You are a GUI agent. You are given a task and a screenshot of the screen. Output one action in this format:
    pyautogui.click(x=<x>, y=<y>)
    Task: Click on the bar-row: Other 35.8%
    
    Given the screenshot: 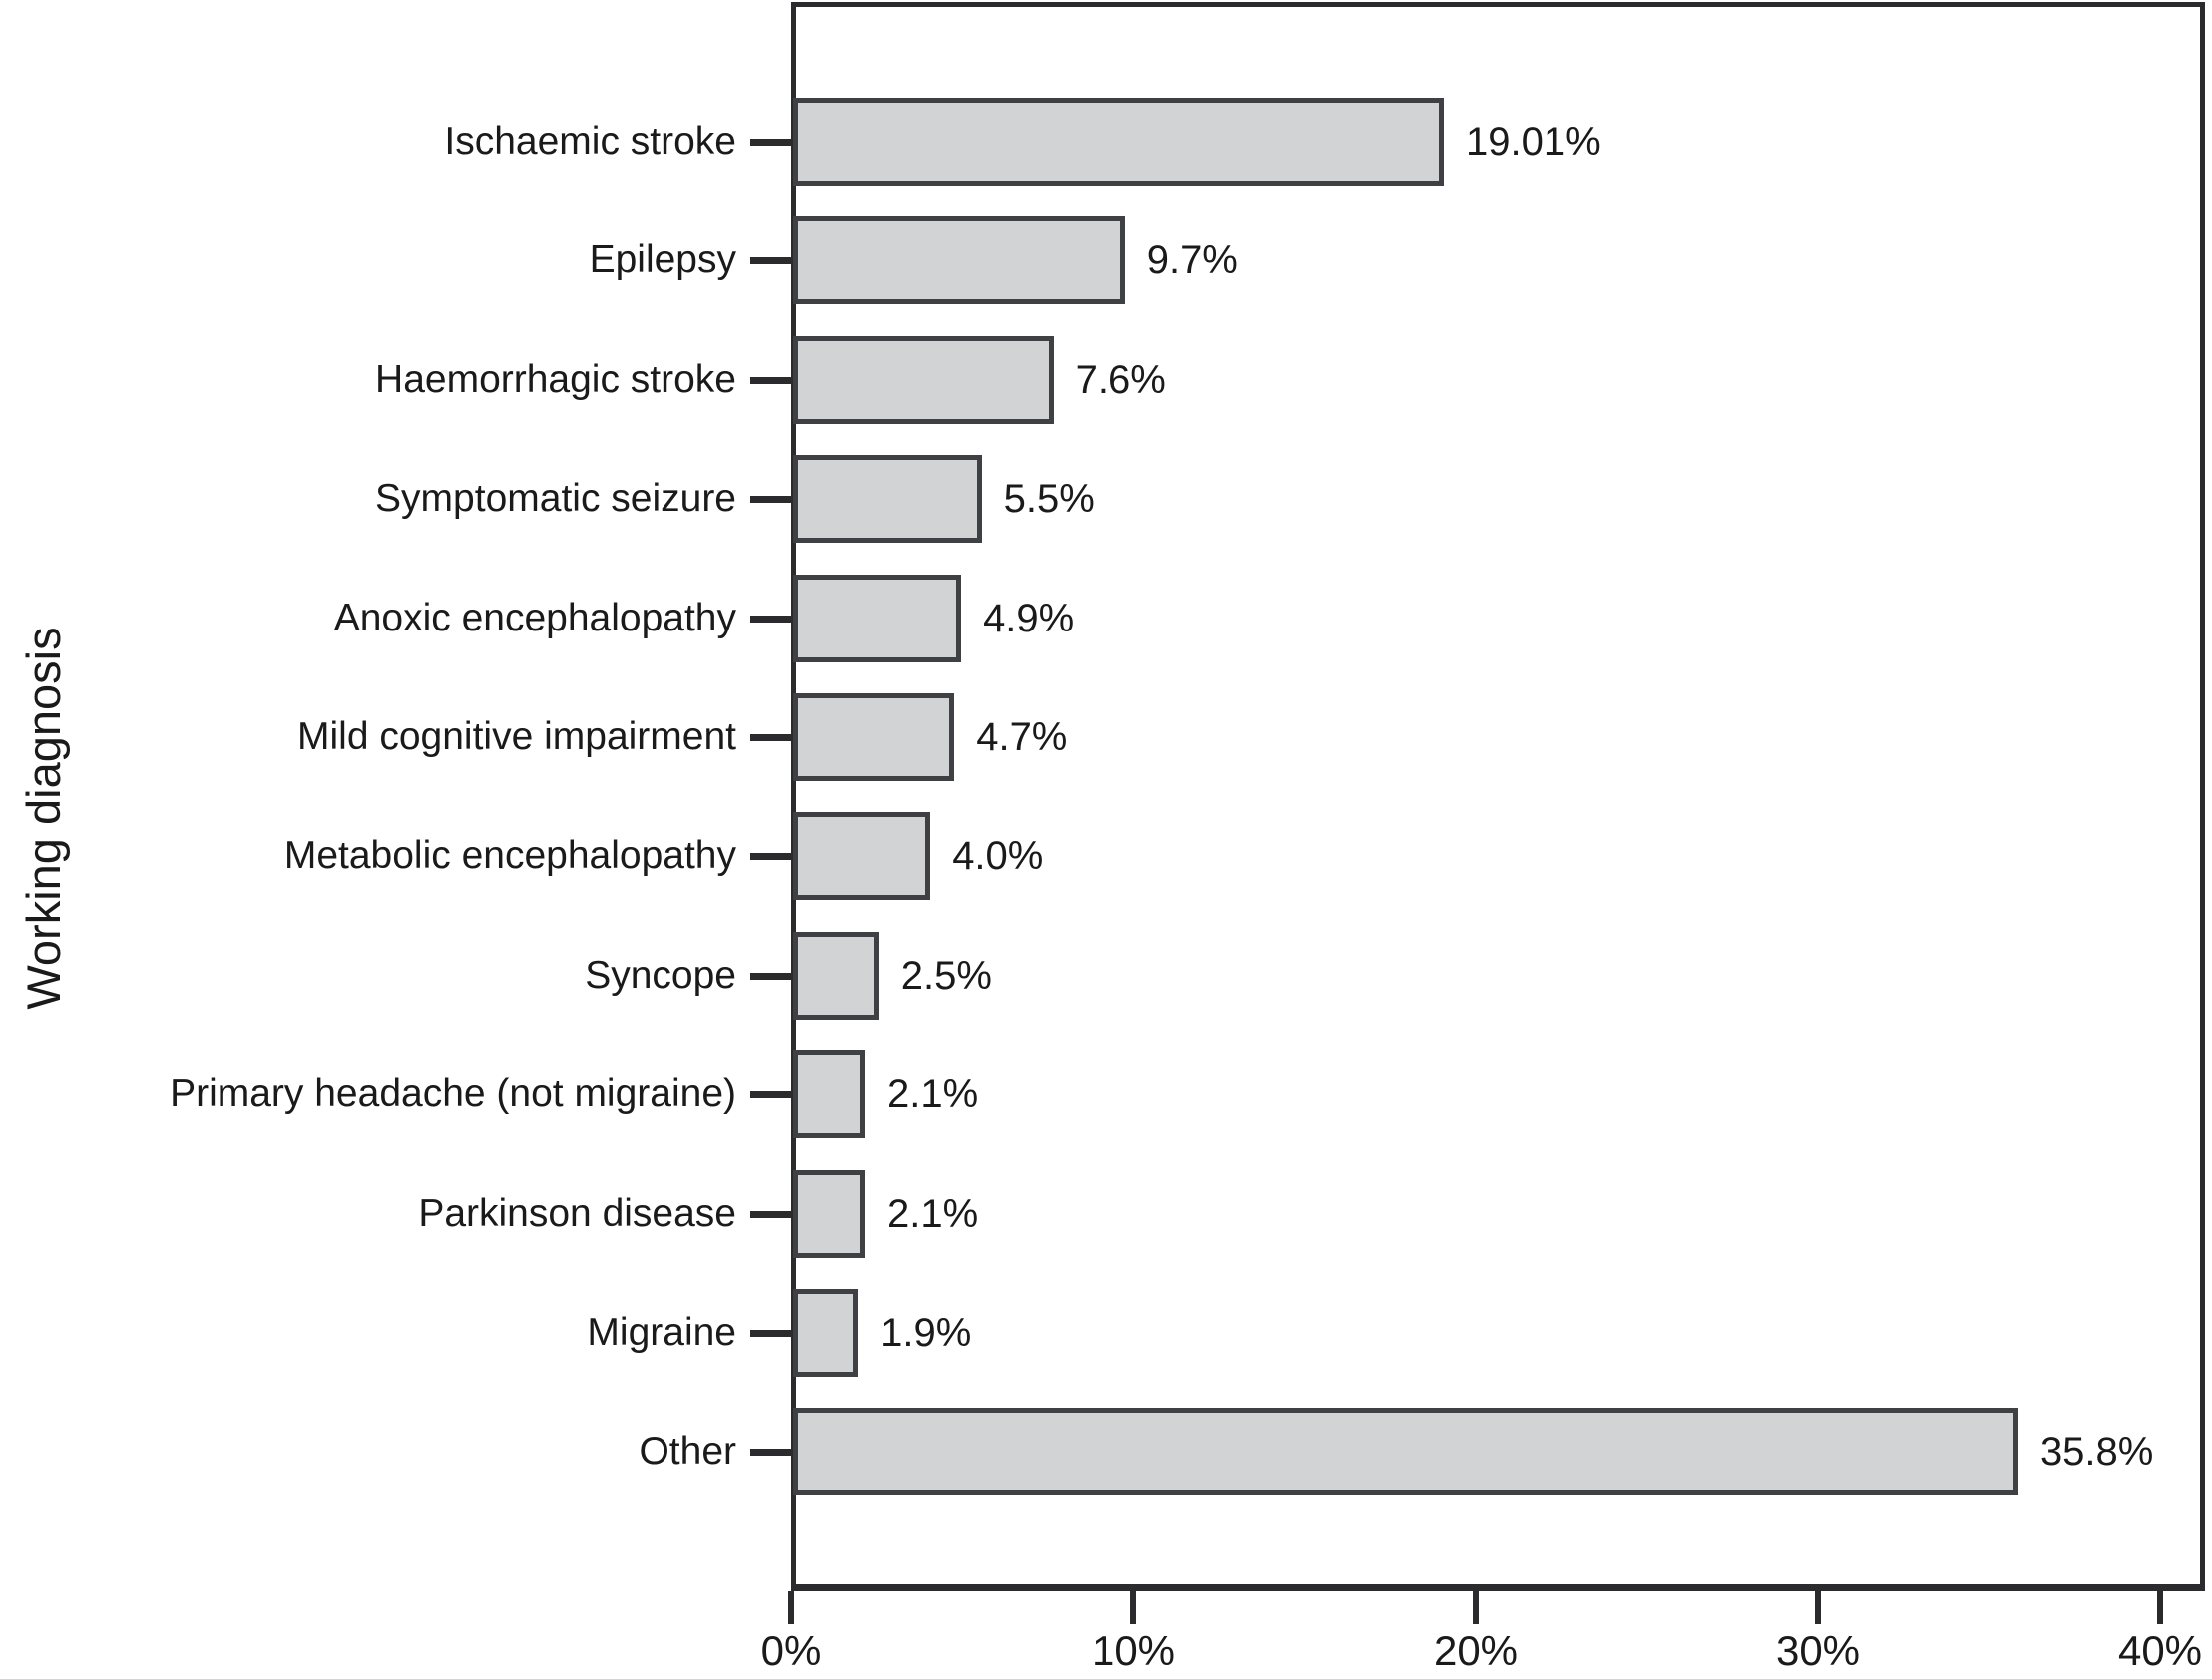 What is the action you would take?
    pyautogui.click(x=1106, y=1452)
    